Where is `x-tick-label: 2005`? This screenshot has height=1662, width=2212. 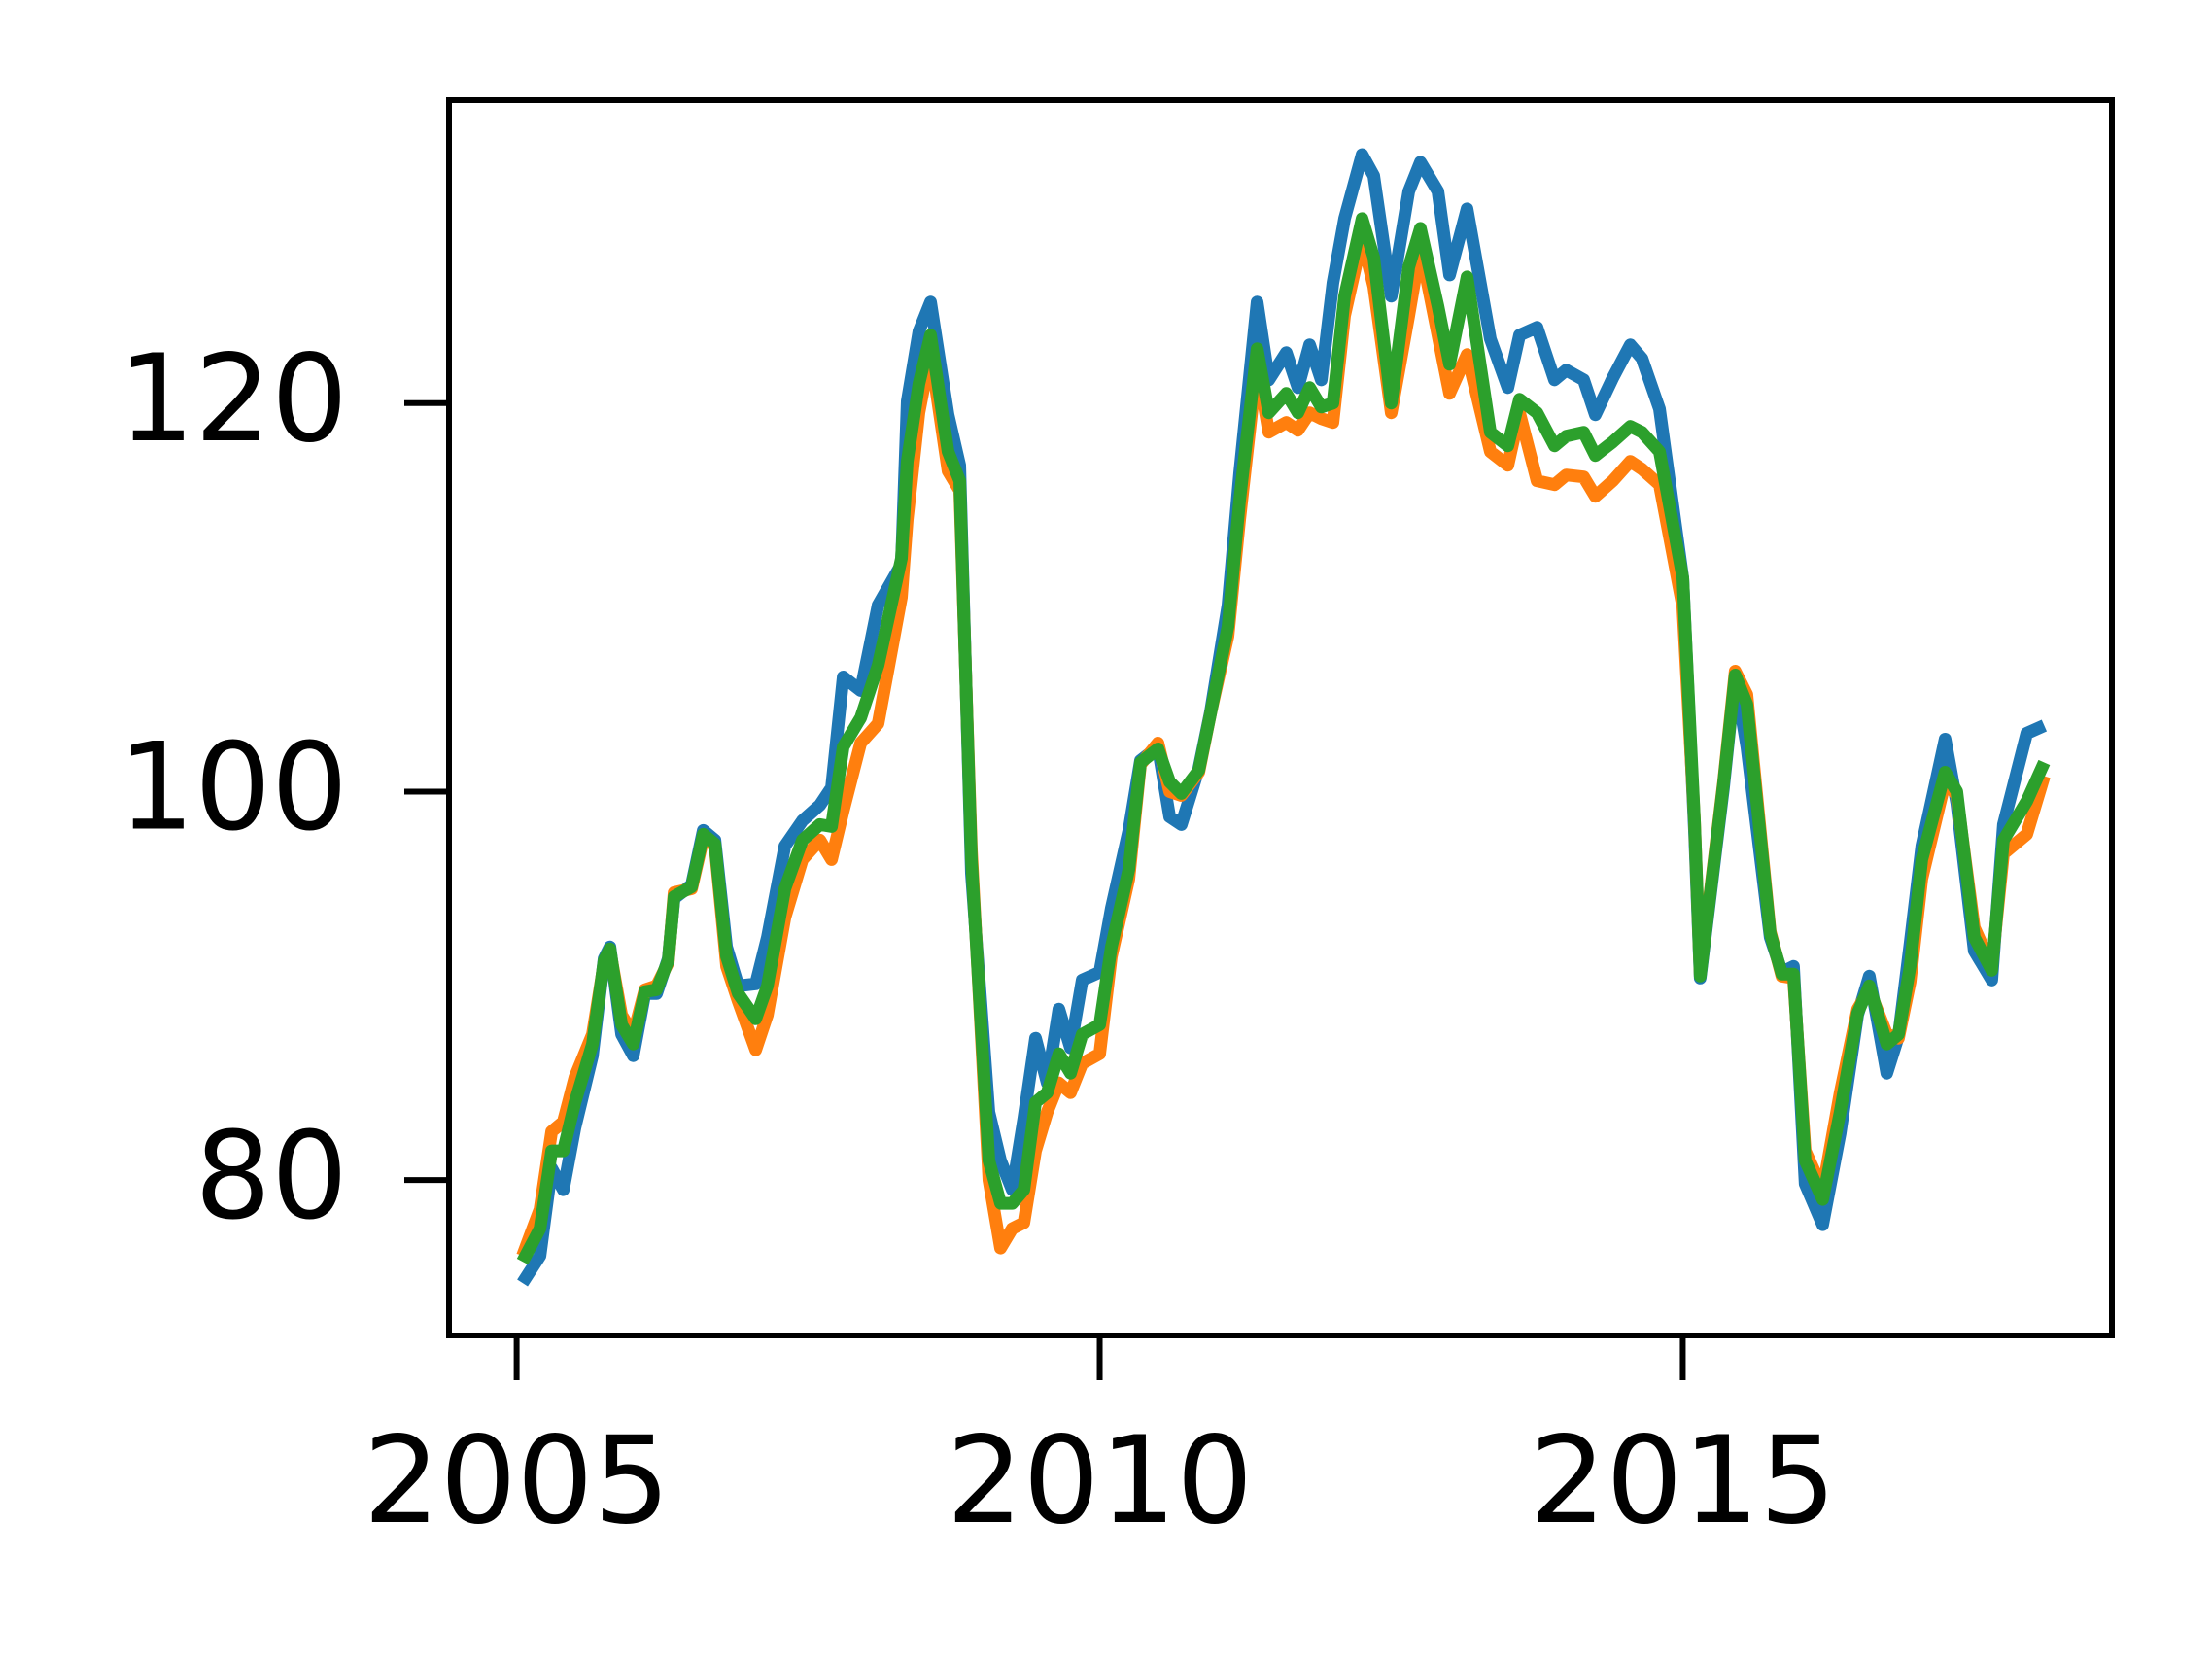 x-tick-label: 2005 is located at coordinates (517, 1481).